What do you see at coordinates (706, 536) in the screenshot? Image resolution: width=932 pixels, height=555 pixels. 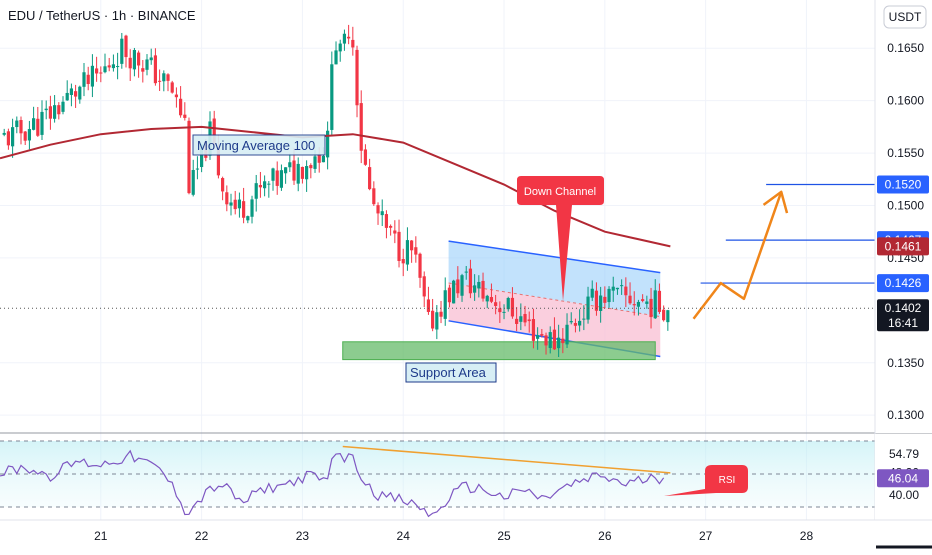 I see `time-tick-label: 27` at bounding box center [706, 536].